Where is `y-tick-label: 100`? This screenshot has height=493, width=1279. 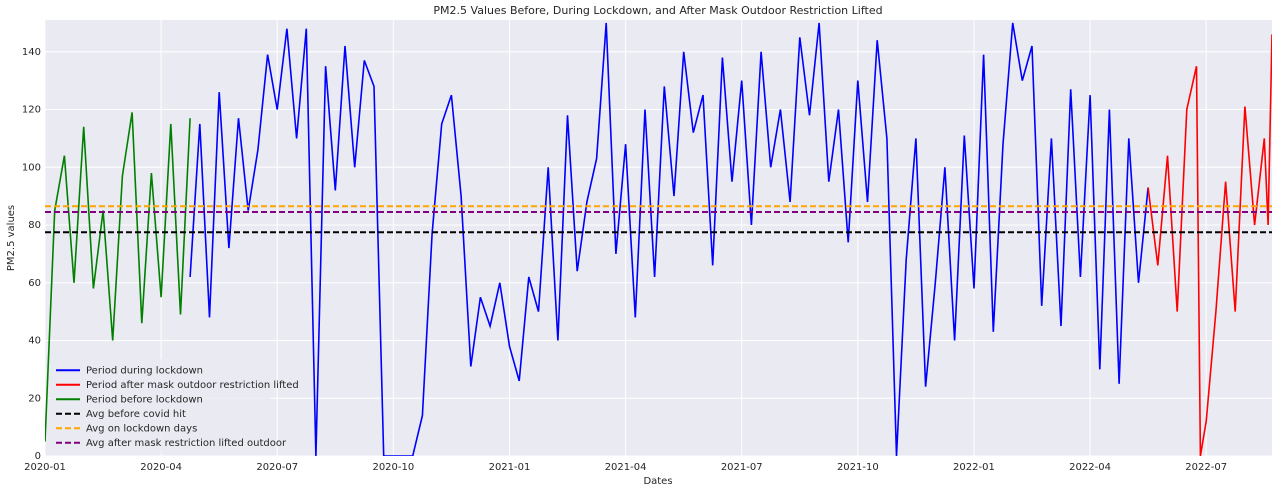
y-tick-label: 100 is located at coordinates (31, 167).